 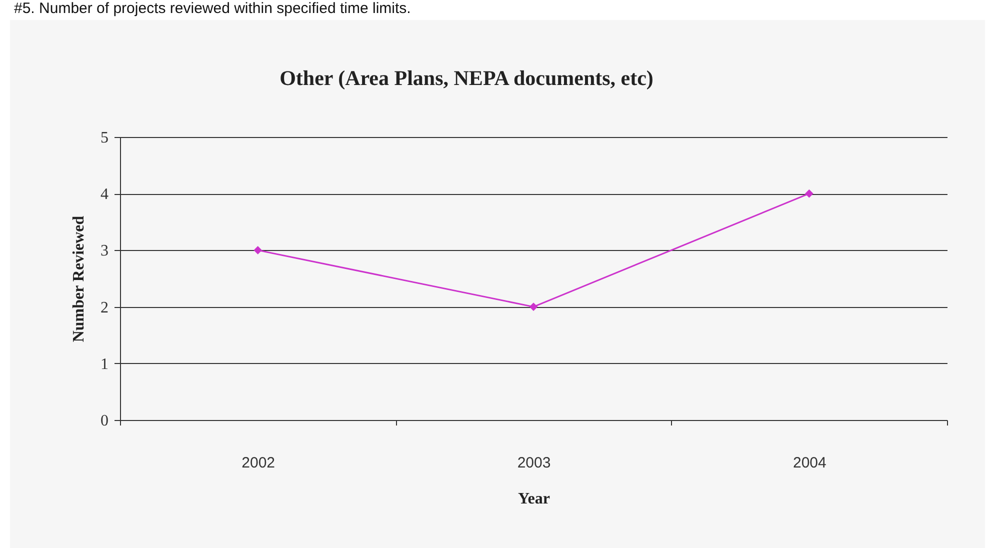 What do you see at coordinates (534, 499) in the screenshot?
I see `x-axis-title: Year` at bounding box center [534, 499].